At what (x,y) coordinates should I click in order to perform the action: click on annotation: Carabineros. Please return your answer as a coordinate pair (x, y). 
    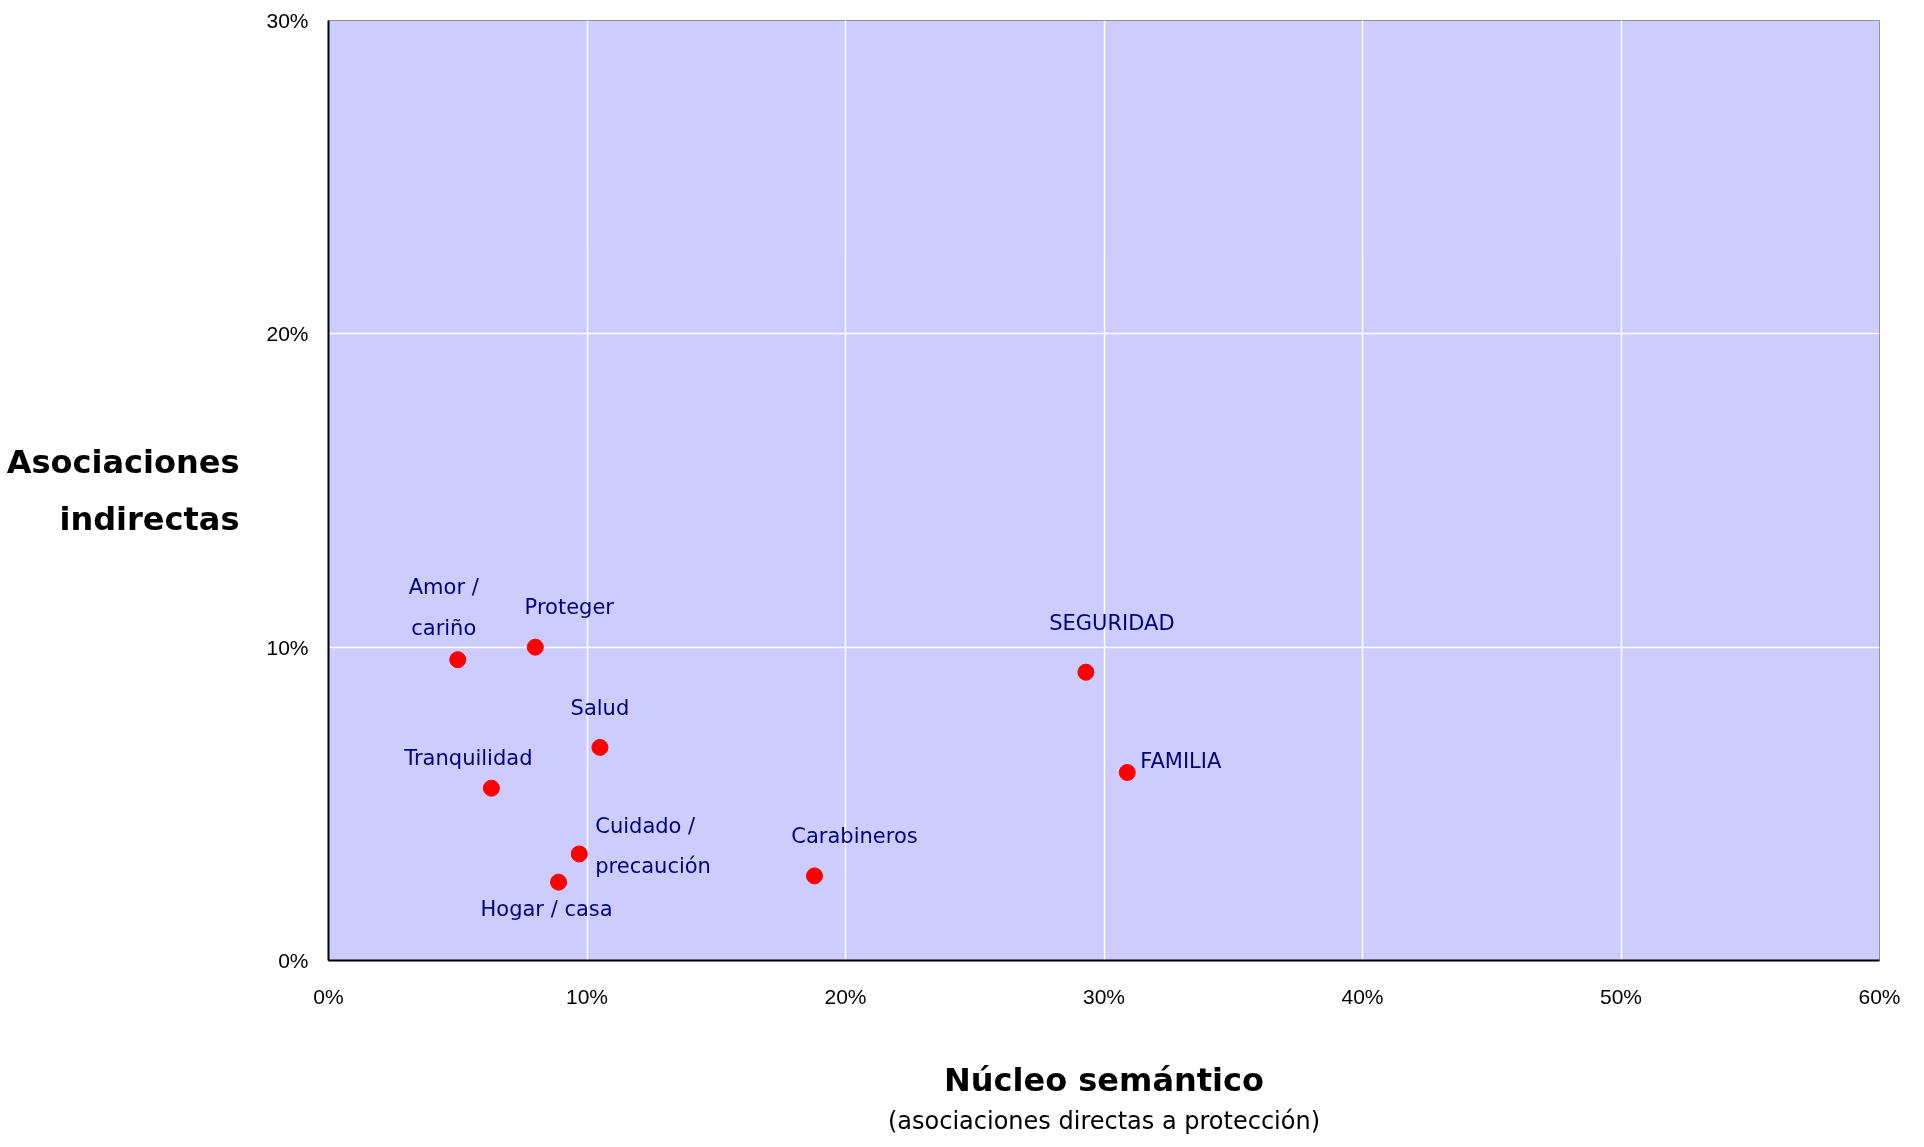
    Looking at the image, I should click on (854, 835).